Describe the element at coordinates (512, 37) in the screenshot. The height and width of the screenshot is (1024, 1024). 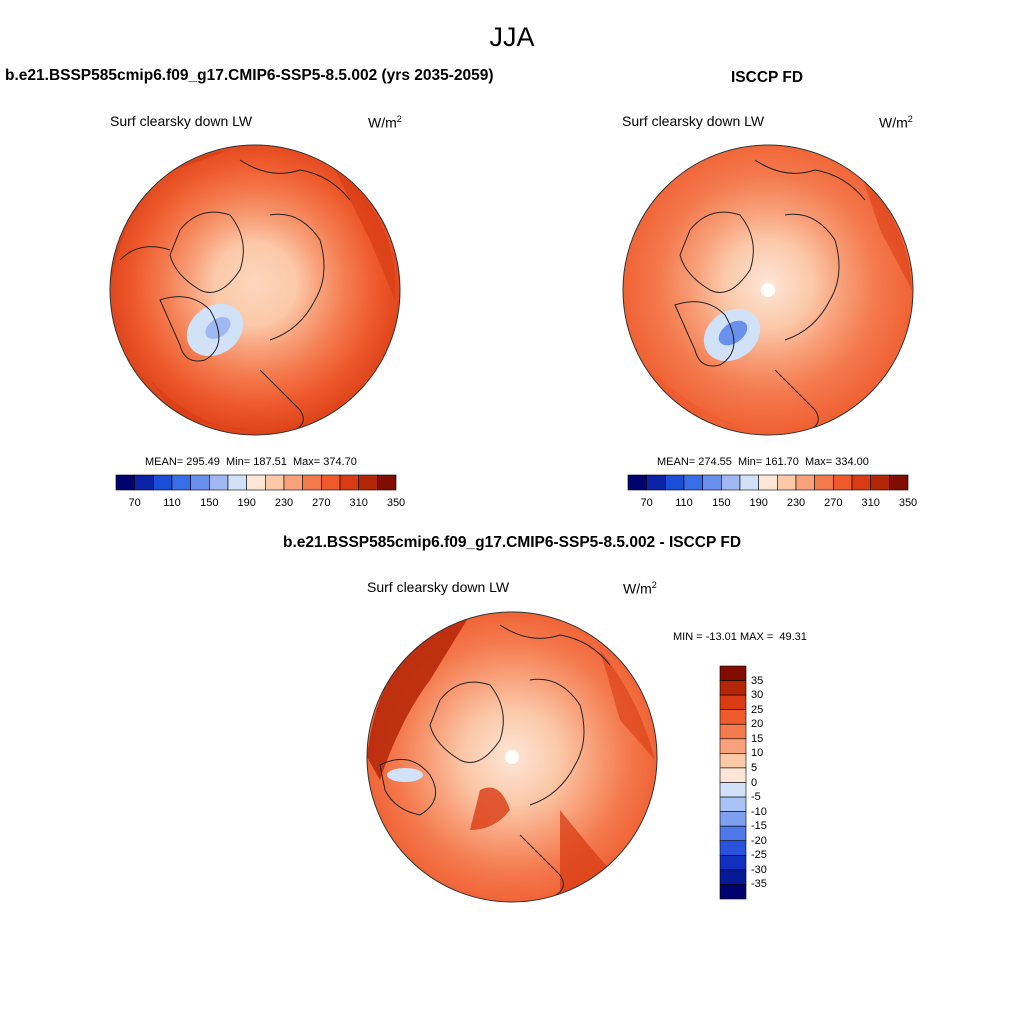
I see `season-title: JJA` at that location.